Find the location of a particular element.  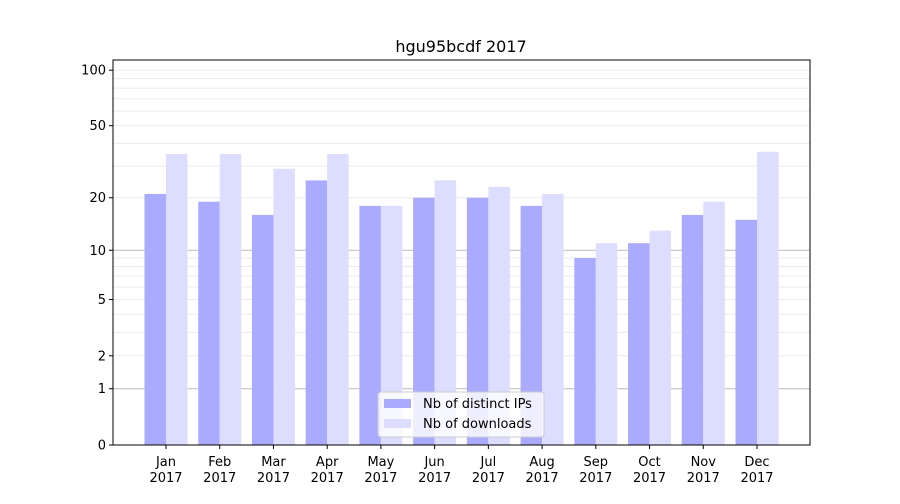

y-tick-label: 1 is located at coordinates (102, 389).